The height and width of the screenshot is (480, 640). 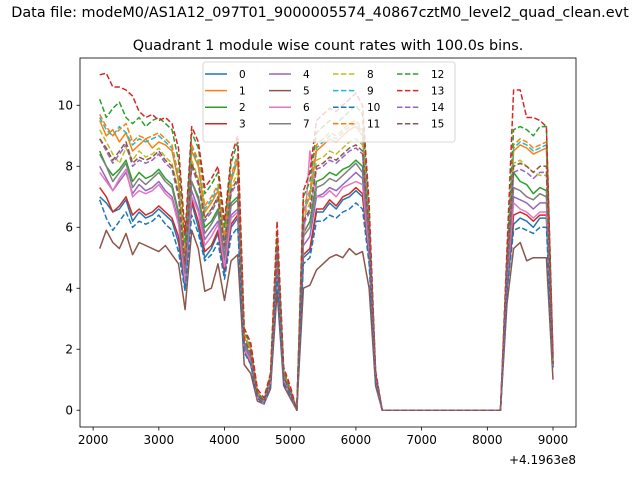 What do you see at coordinates (542, 460) in the screenshot?
I see `x-offset-label: +4.1963e8` at bounding box center [542, 460].